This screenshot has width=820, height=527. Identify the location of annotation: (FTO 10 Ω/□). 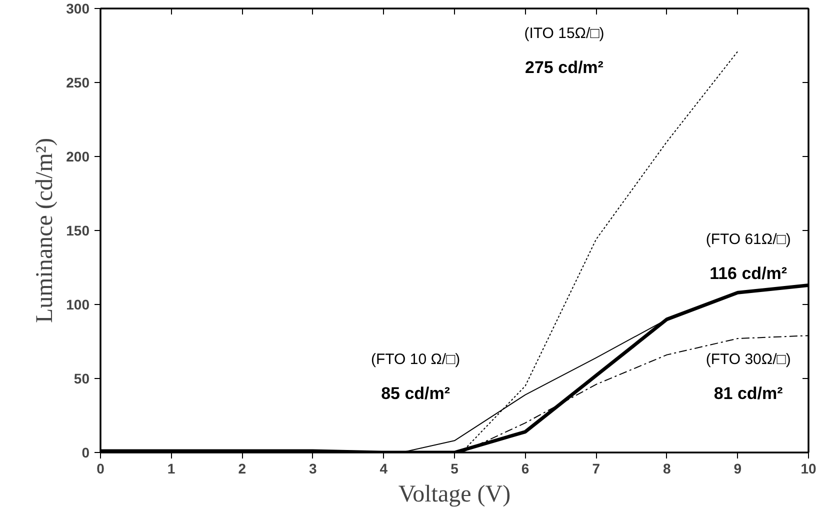
(415, 359).